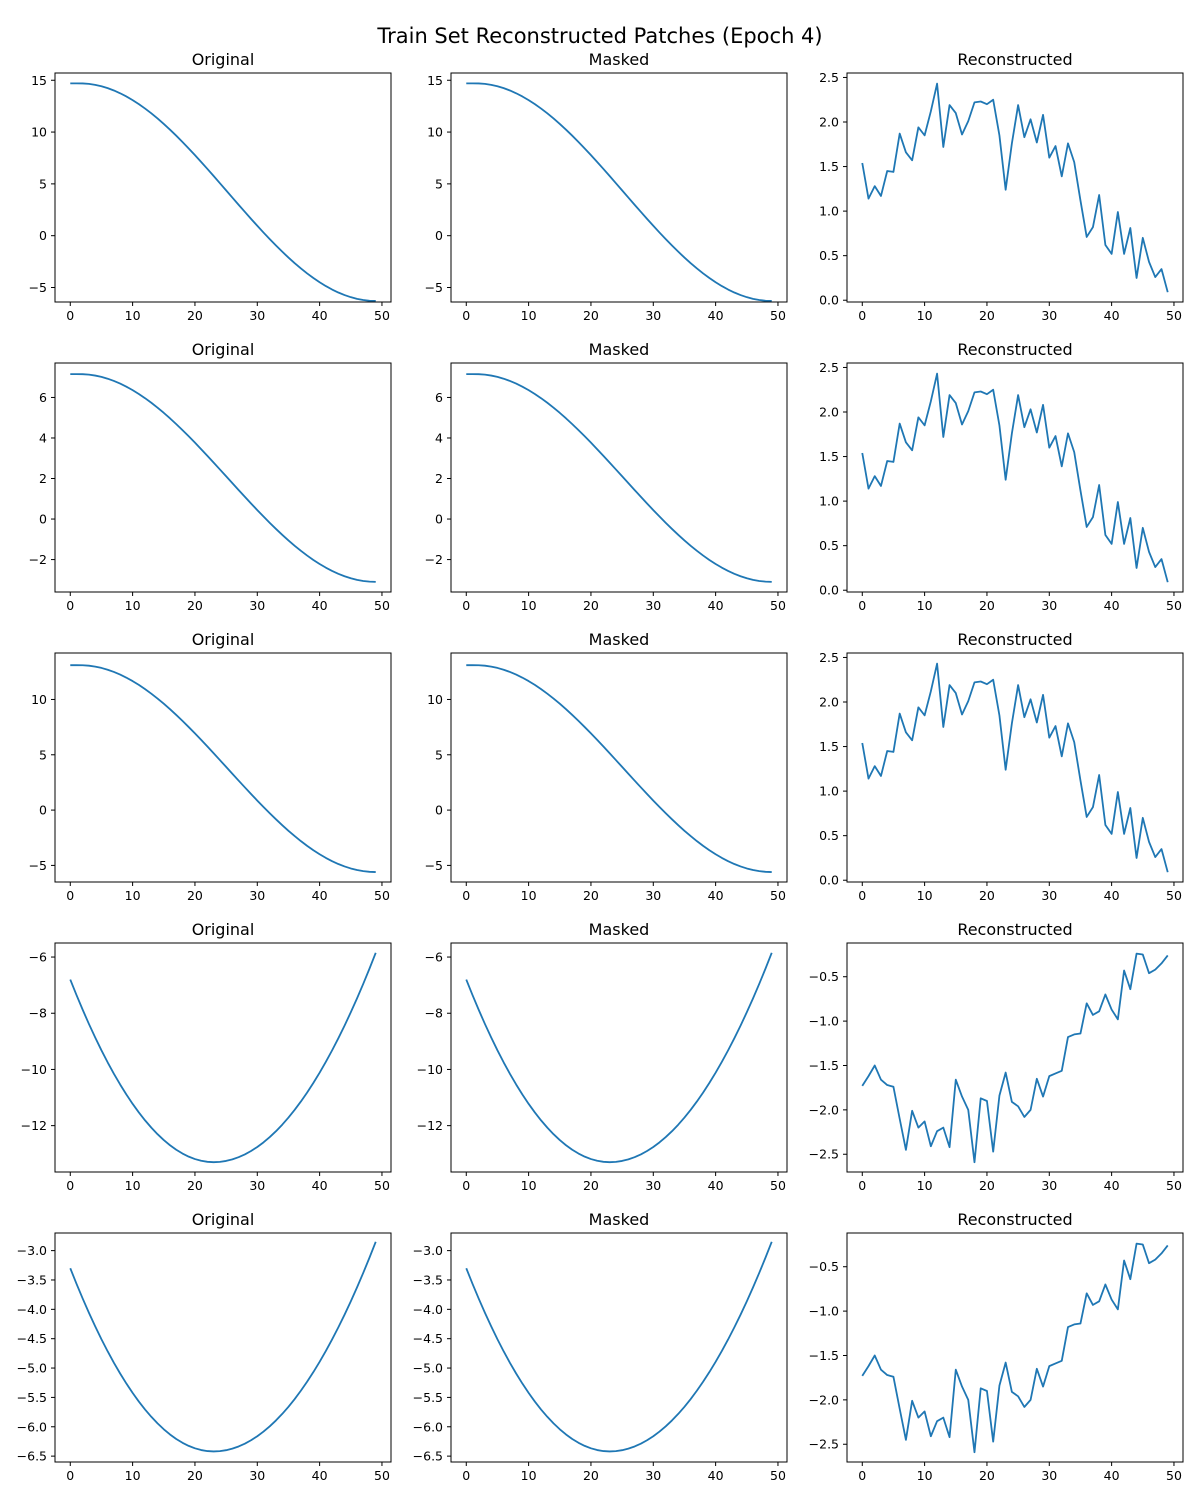 The width and height of the screenshot is (1200, 1500). I want to click on y-tick-label: 10, so click(435, 699).